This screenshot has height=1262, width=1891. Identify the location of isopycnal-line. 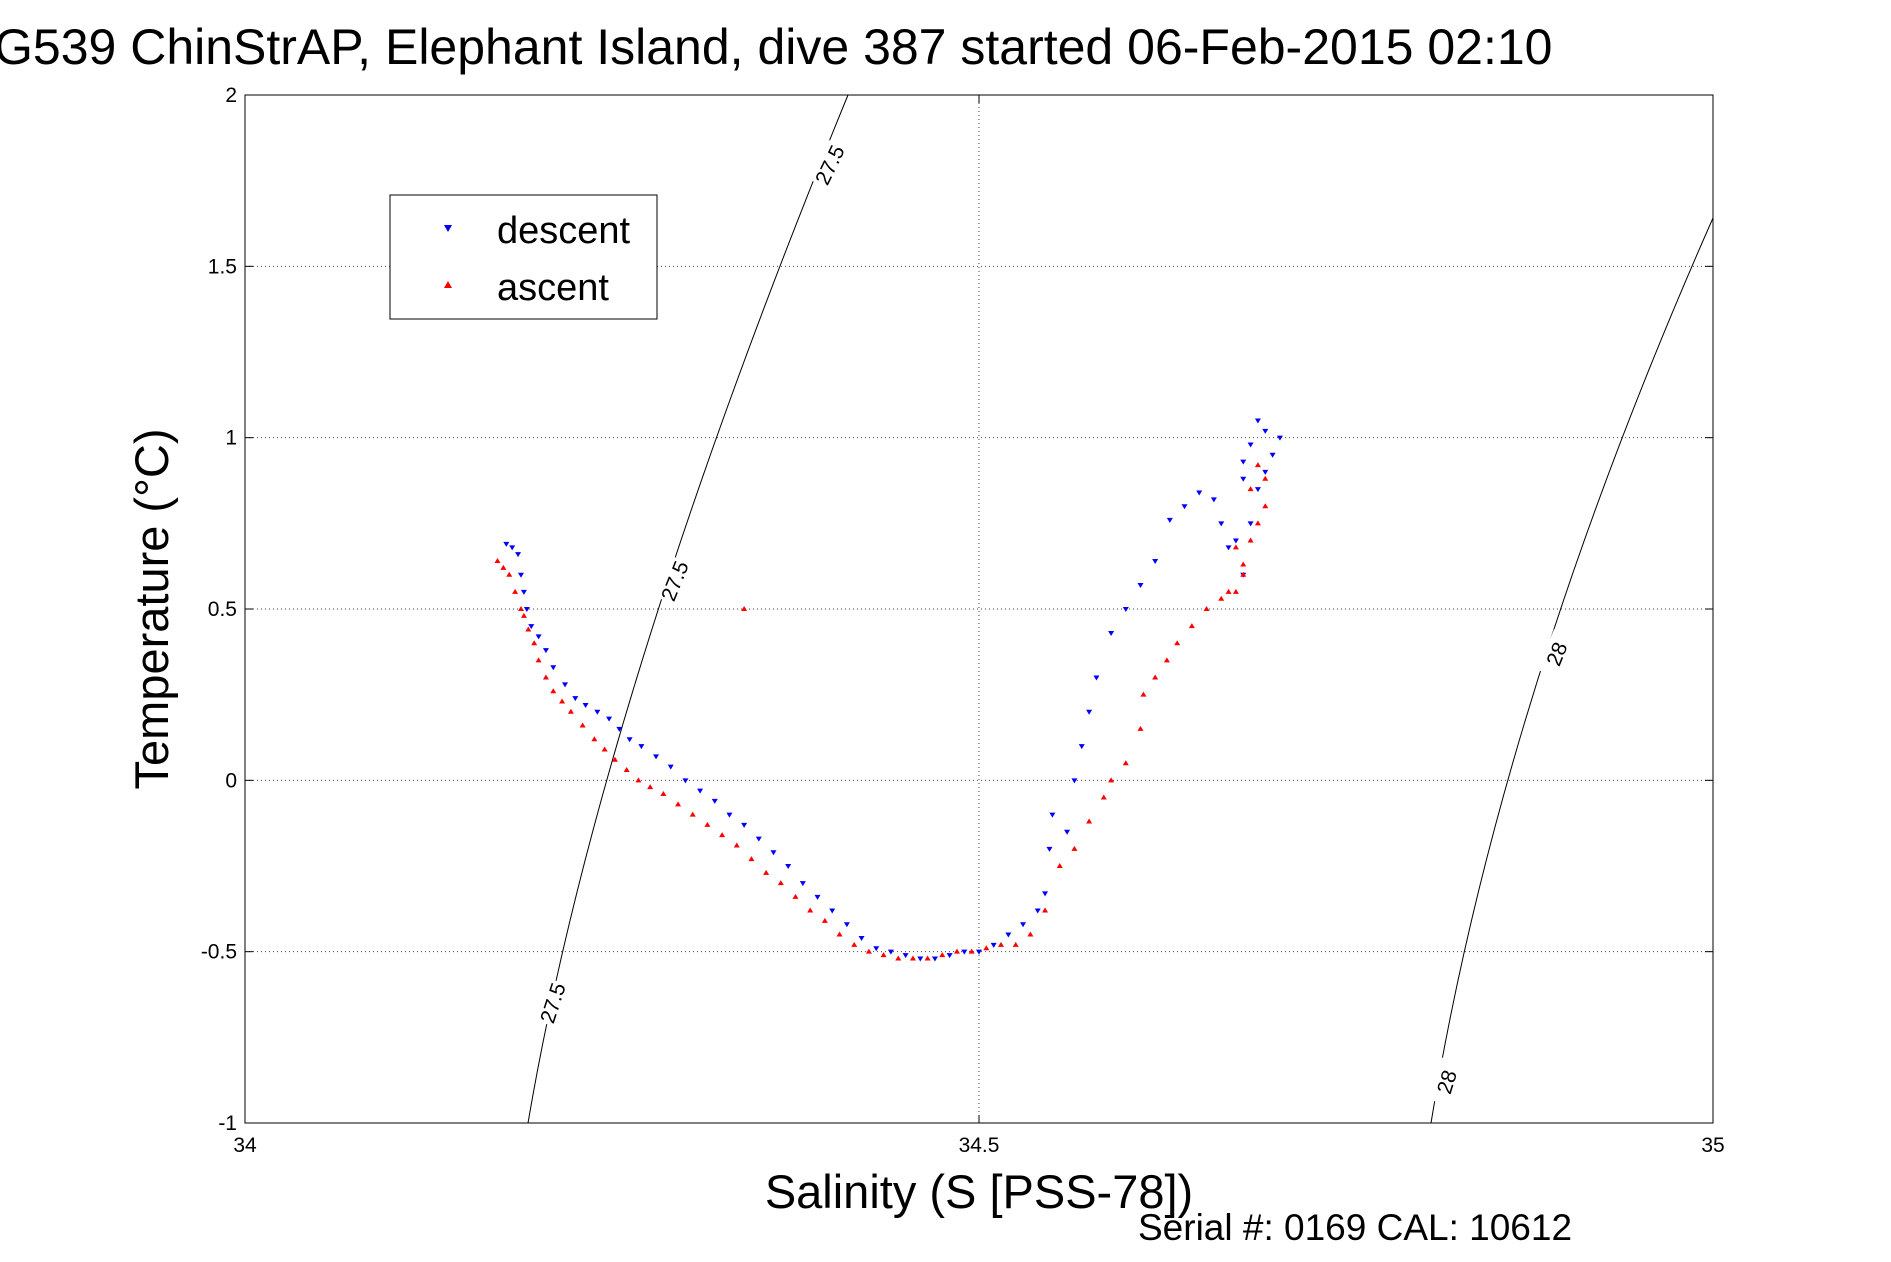
(1572, 670).